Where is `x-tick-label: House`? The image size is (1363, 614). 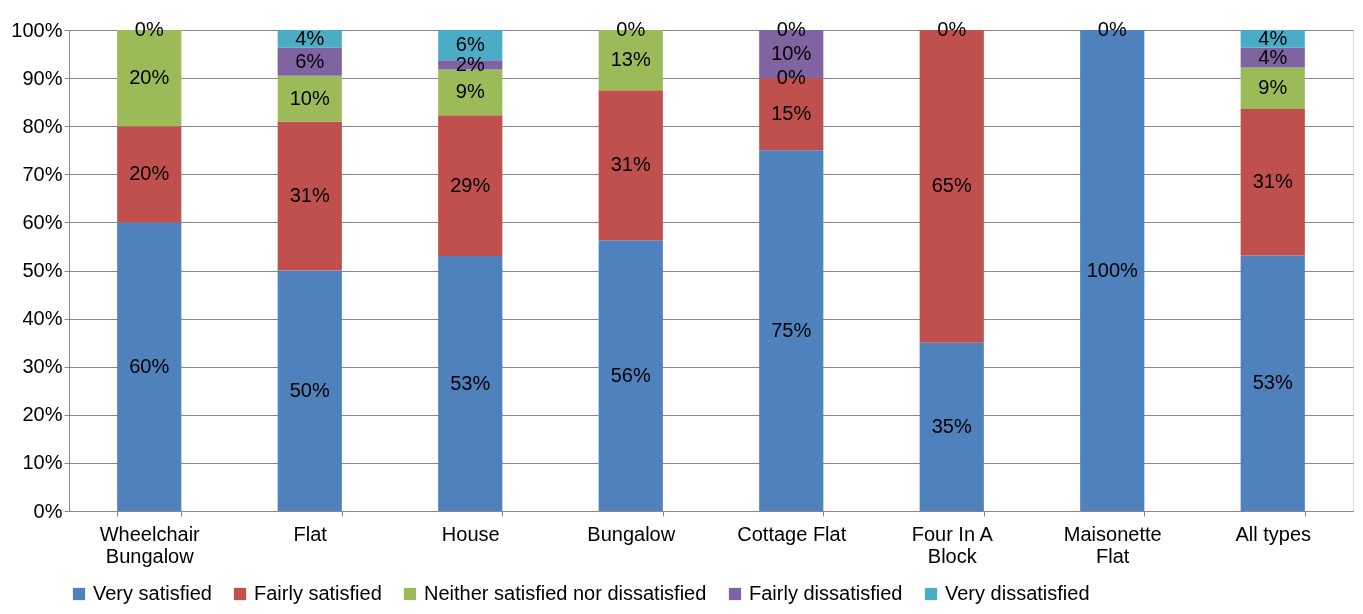
x-tick-label: House is located at coordinates (470, 533).